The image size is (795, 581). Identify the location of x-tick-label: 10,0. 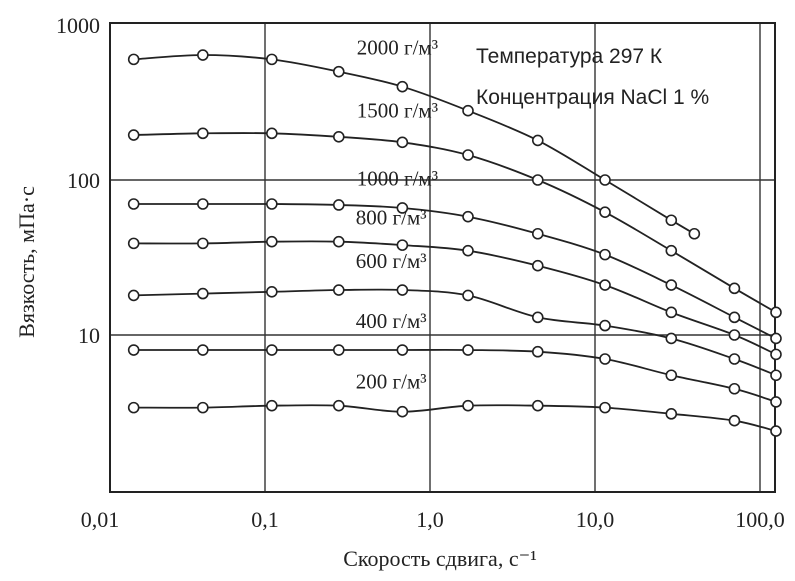
(595, 519).